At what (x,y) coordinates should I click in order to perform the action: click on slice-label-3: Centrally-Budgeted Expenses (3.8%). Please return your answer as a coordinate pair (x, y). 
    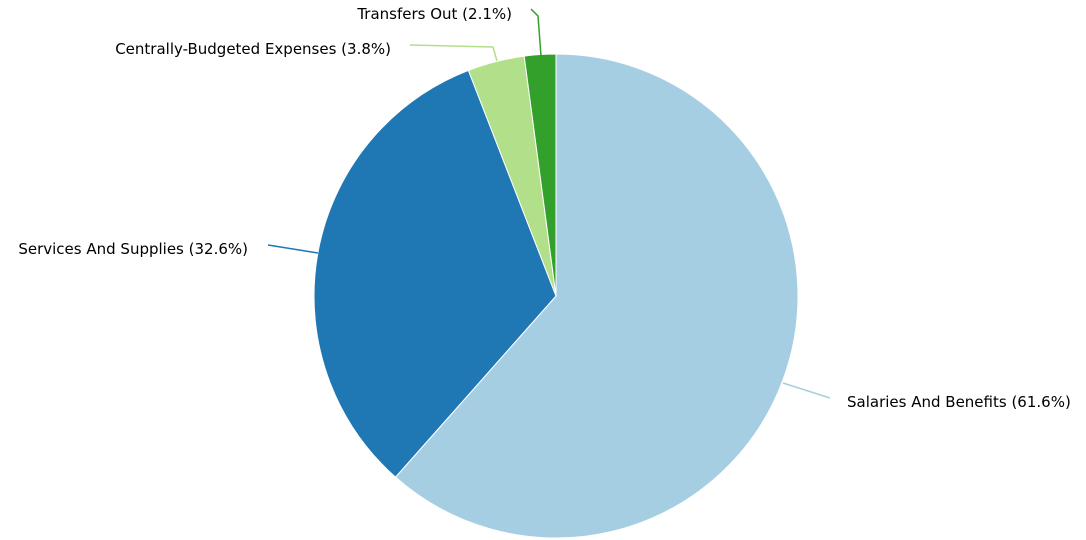
    Looking at the image, I should click on (253, 49).